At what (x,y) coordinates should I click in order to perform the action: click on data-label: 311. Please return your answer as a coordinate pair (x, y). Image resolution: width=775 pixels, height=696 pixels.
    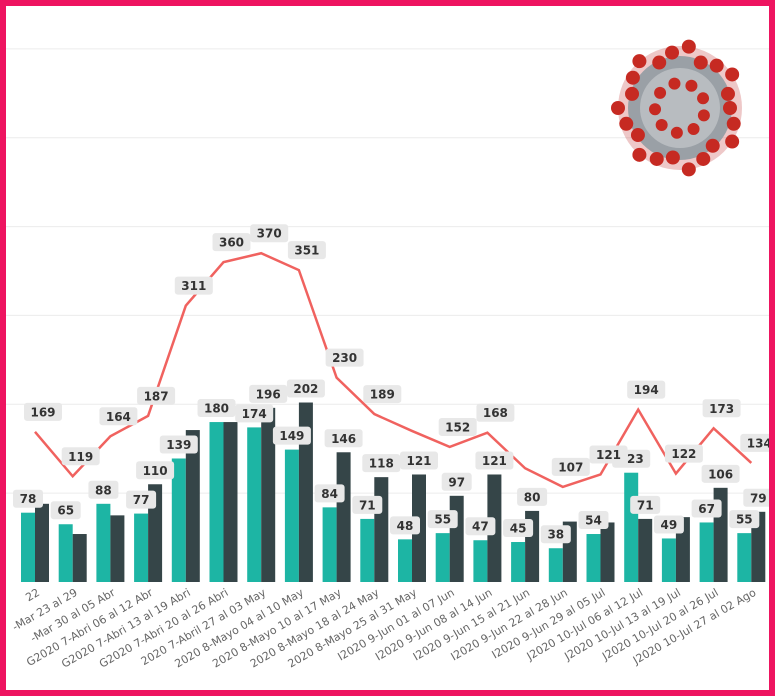
    Looking at the image, I should click on (193, 286).